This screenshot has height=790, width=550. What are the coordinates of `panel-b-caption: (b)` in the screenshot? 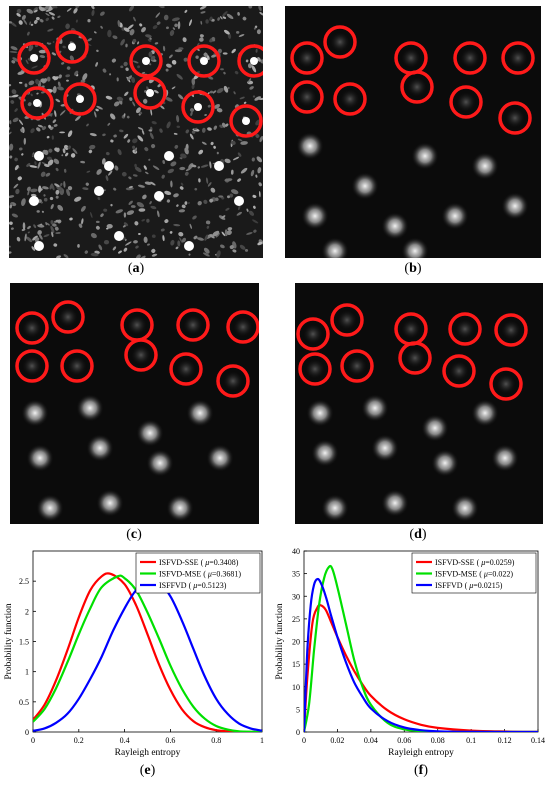 It's located at (413, 268).